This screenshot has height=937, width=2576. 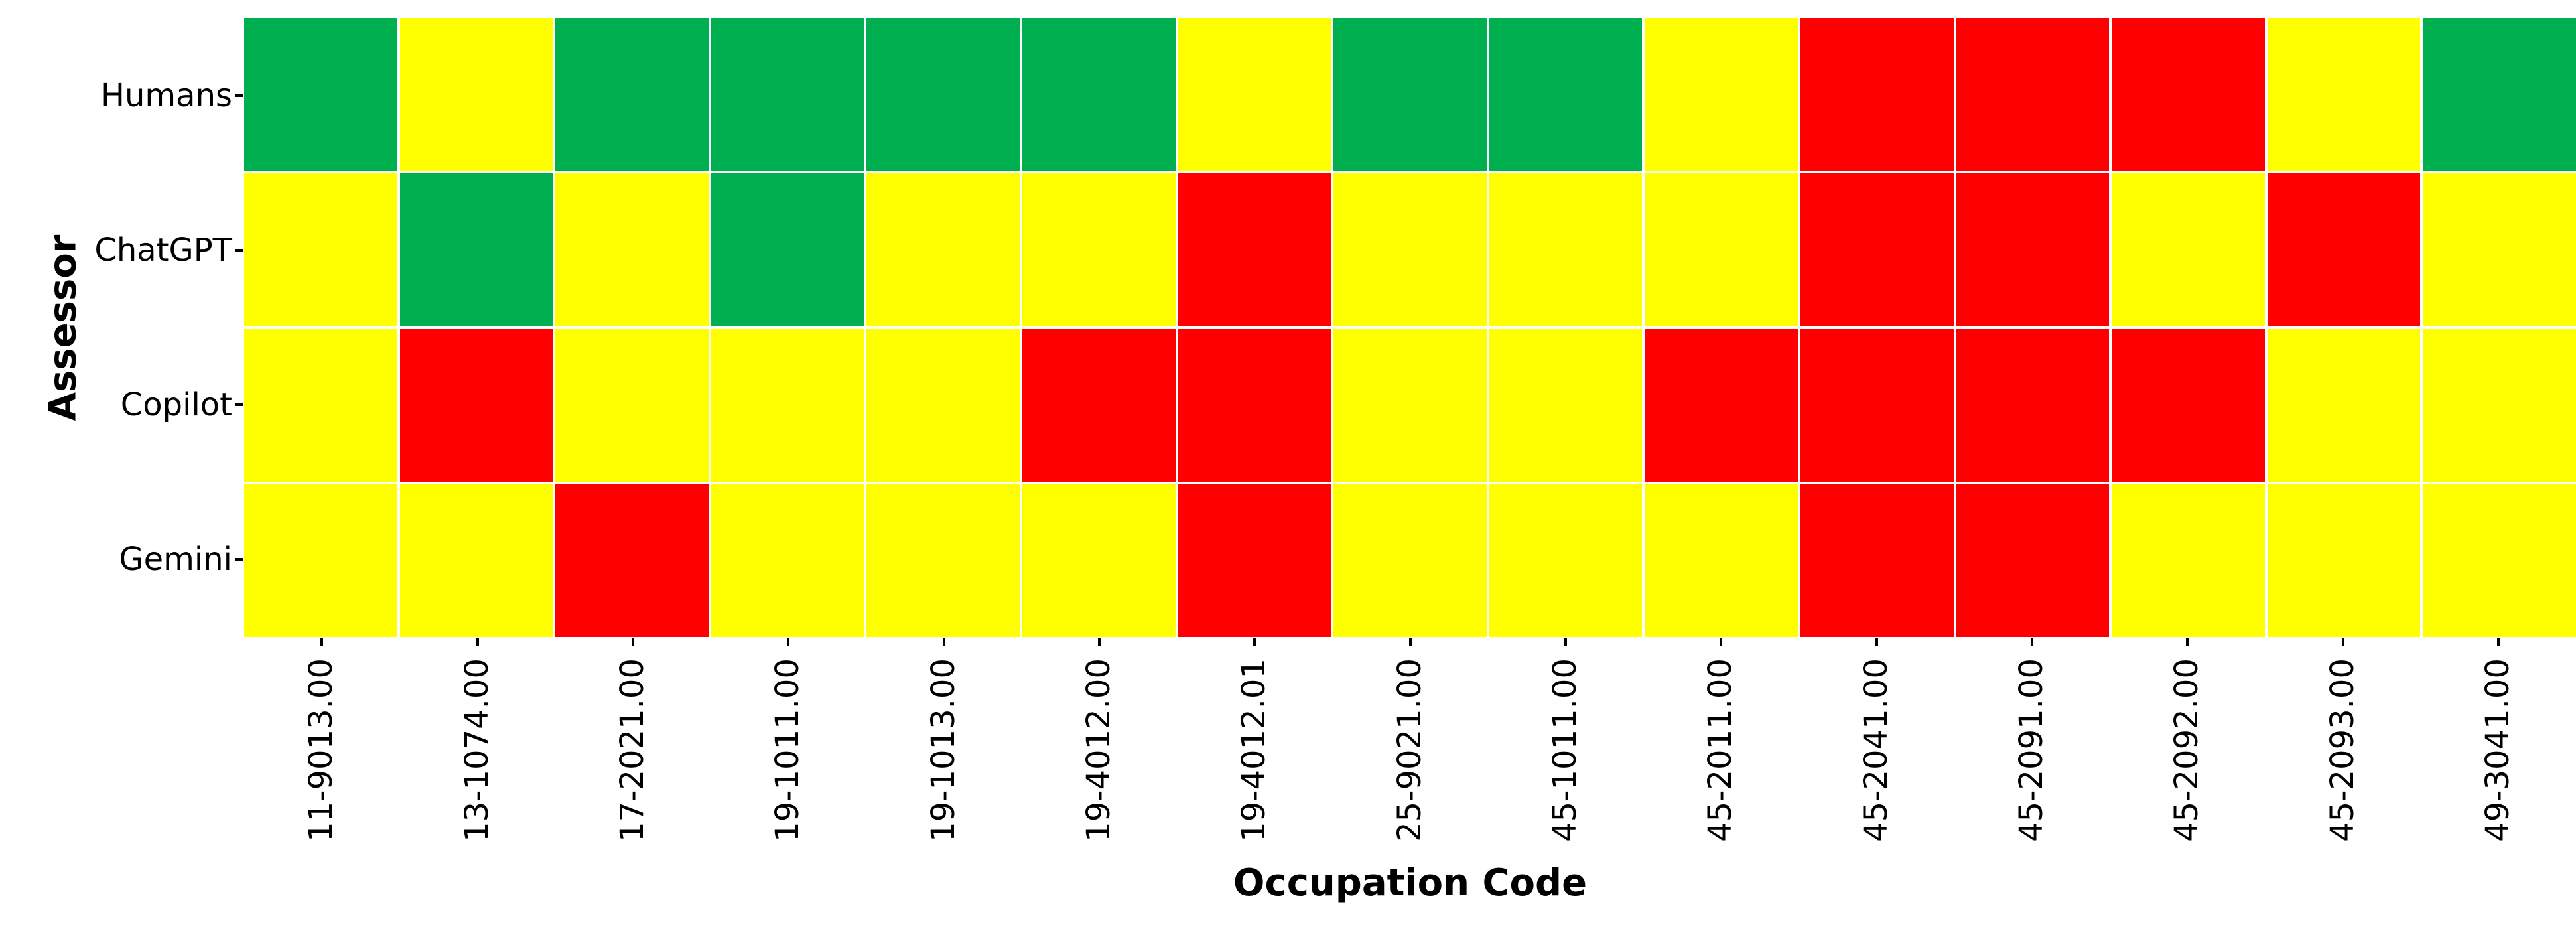 I want to click on heatmap-cell-Gemini-45-2091.00, so click(x=2033, y=560).